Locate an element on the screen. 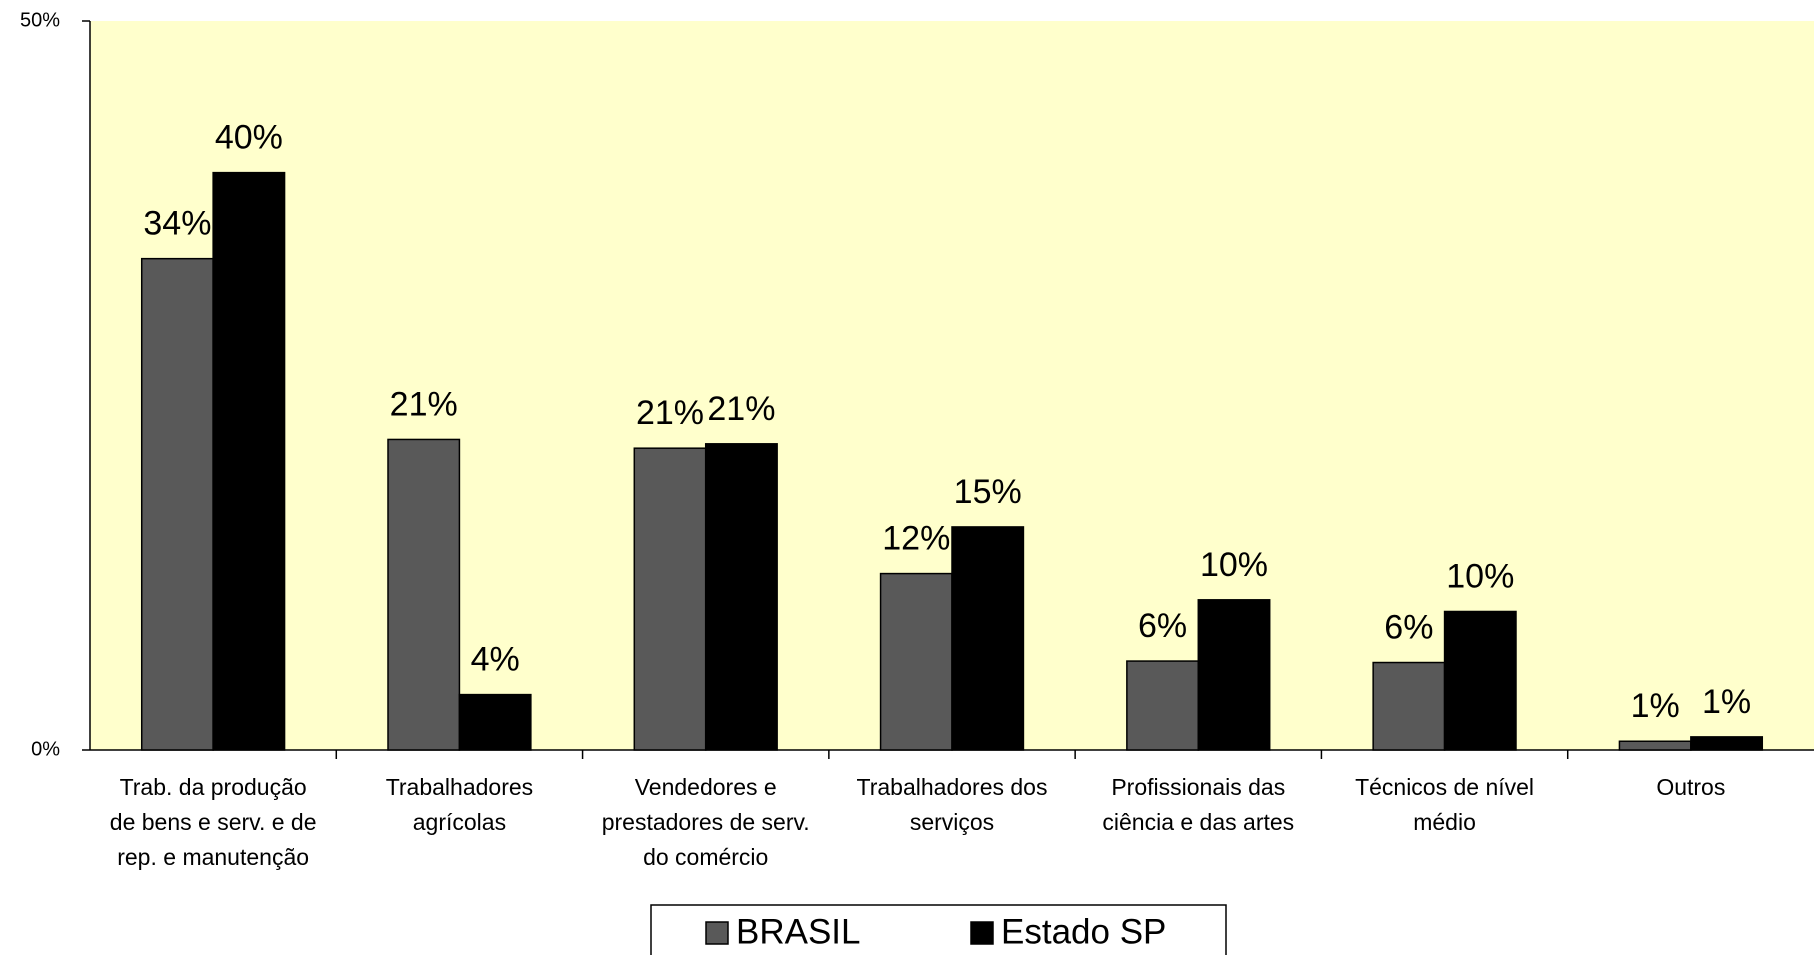 The width and height of the screenshot is (1814, 955). y-tick-label: 0% is located at coordinates (45, 749).